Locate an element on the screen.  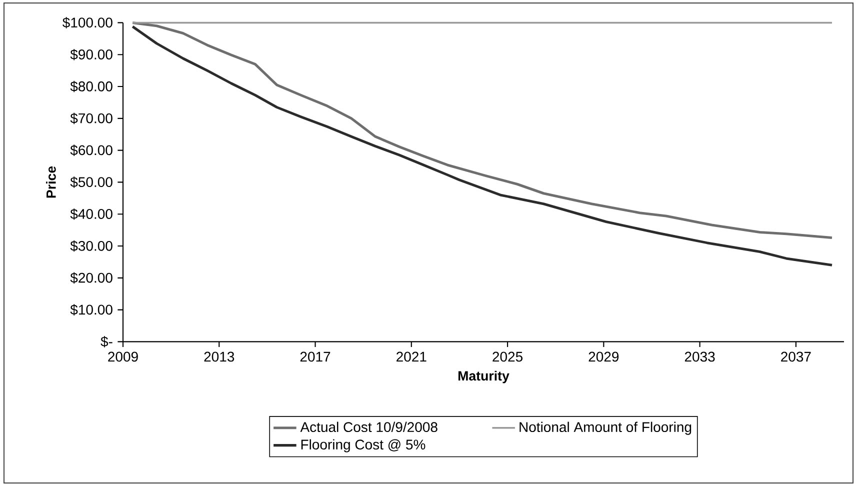
x-tick-label: 2009 is located at coordinates (123, 357).